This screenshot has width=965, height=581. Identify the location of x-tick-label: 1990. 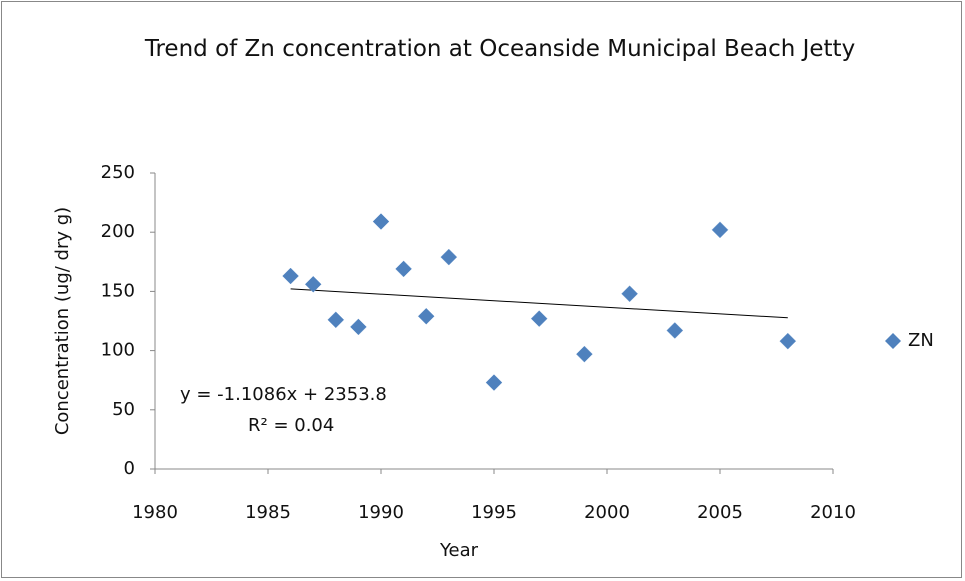
(381, 512).